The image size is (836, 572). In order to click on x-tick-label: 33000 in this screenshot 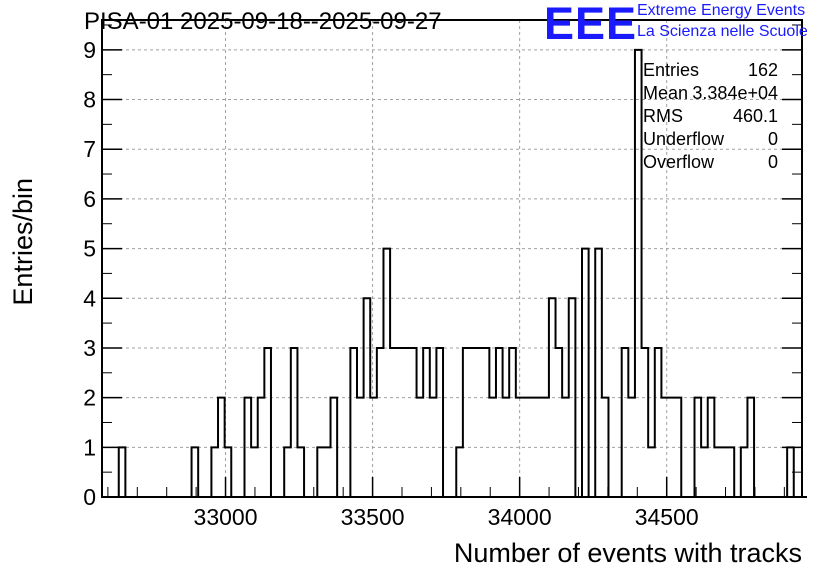, I will do `click(226, 517)`.